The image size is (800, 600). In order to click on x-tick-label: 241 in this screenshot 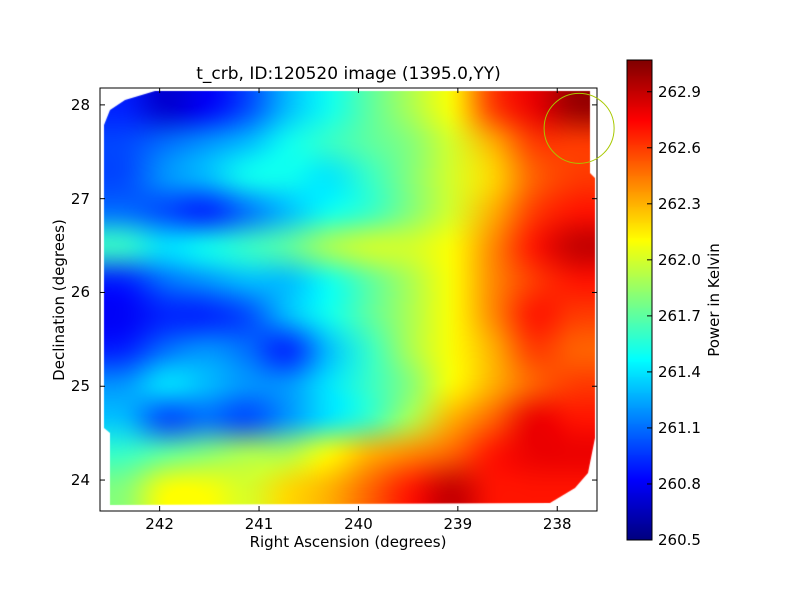, I will do `click(259, 524)`.